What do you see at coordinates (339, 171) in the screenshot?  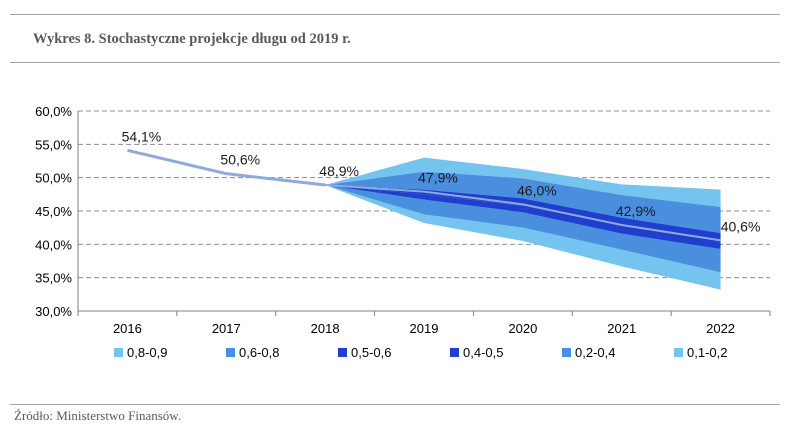 I see `data-label: 48,9%` at bounding box center [339, 171].